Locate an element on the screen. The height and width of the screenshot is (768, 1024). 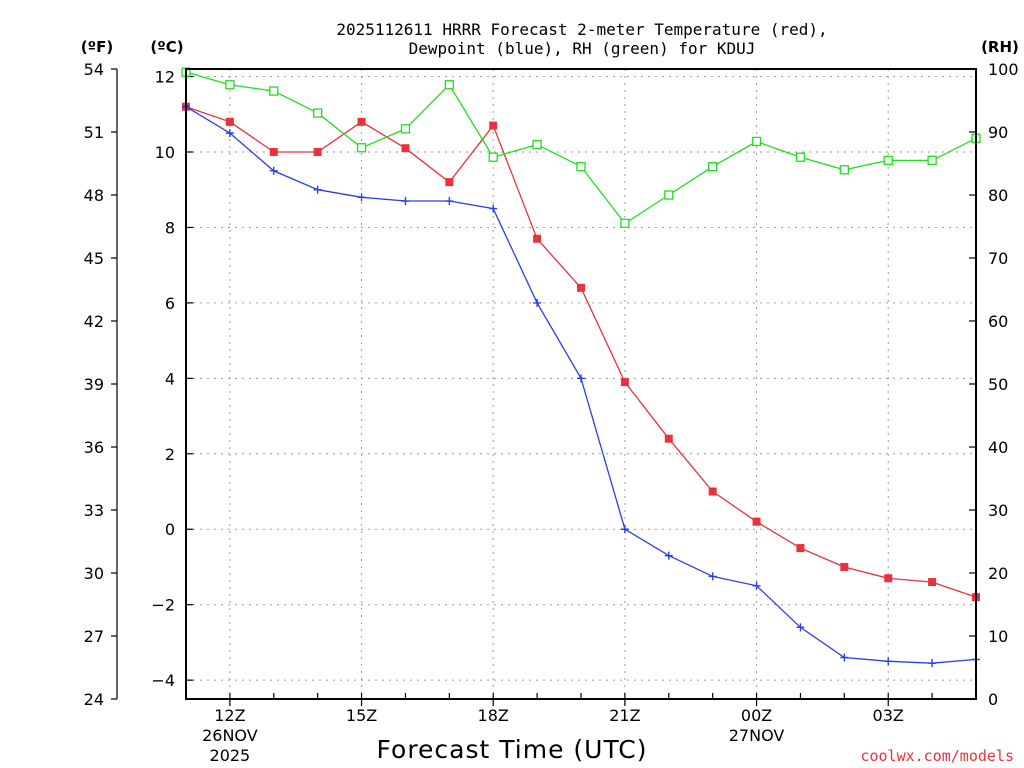
rh-tick-label: 90 is located at coordinates (998, 132).